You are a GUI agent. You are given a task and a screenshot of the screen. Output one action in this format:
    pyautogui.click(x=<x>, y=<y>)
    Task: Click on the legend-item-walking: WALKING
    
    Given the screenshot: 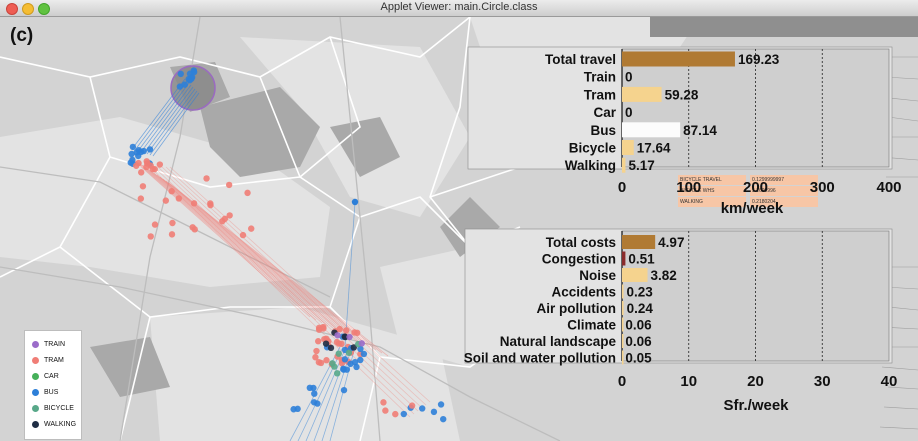 What is the action you would take?
    pyautogui.click(x=54, y=425)
    